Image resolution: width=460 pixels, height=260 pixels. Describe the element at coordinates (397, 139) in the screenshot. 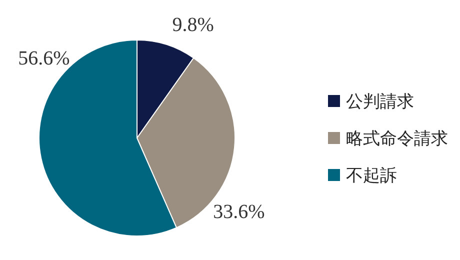

I see `legend-label: 略式命令請求` at that location.